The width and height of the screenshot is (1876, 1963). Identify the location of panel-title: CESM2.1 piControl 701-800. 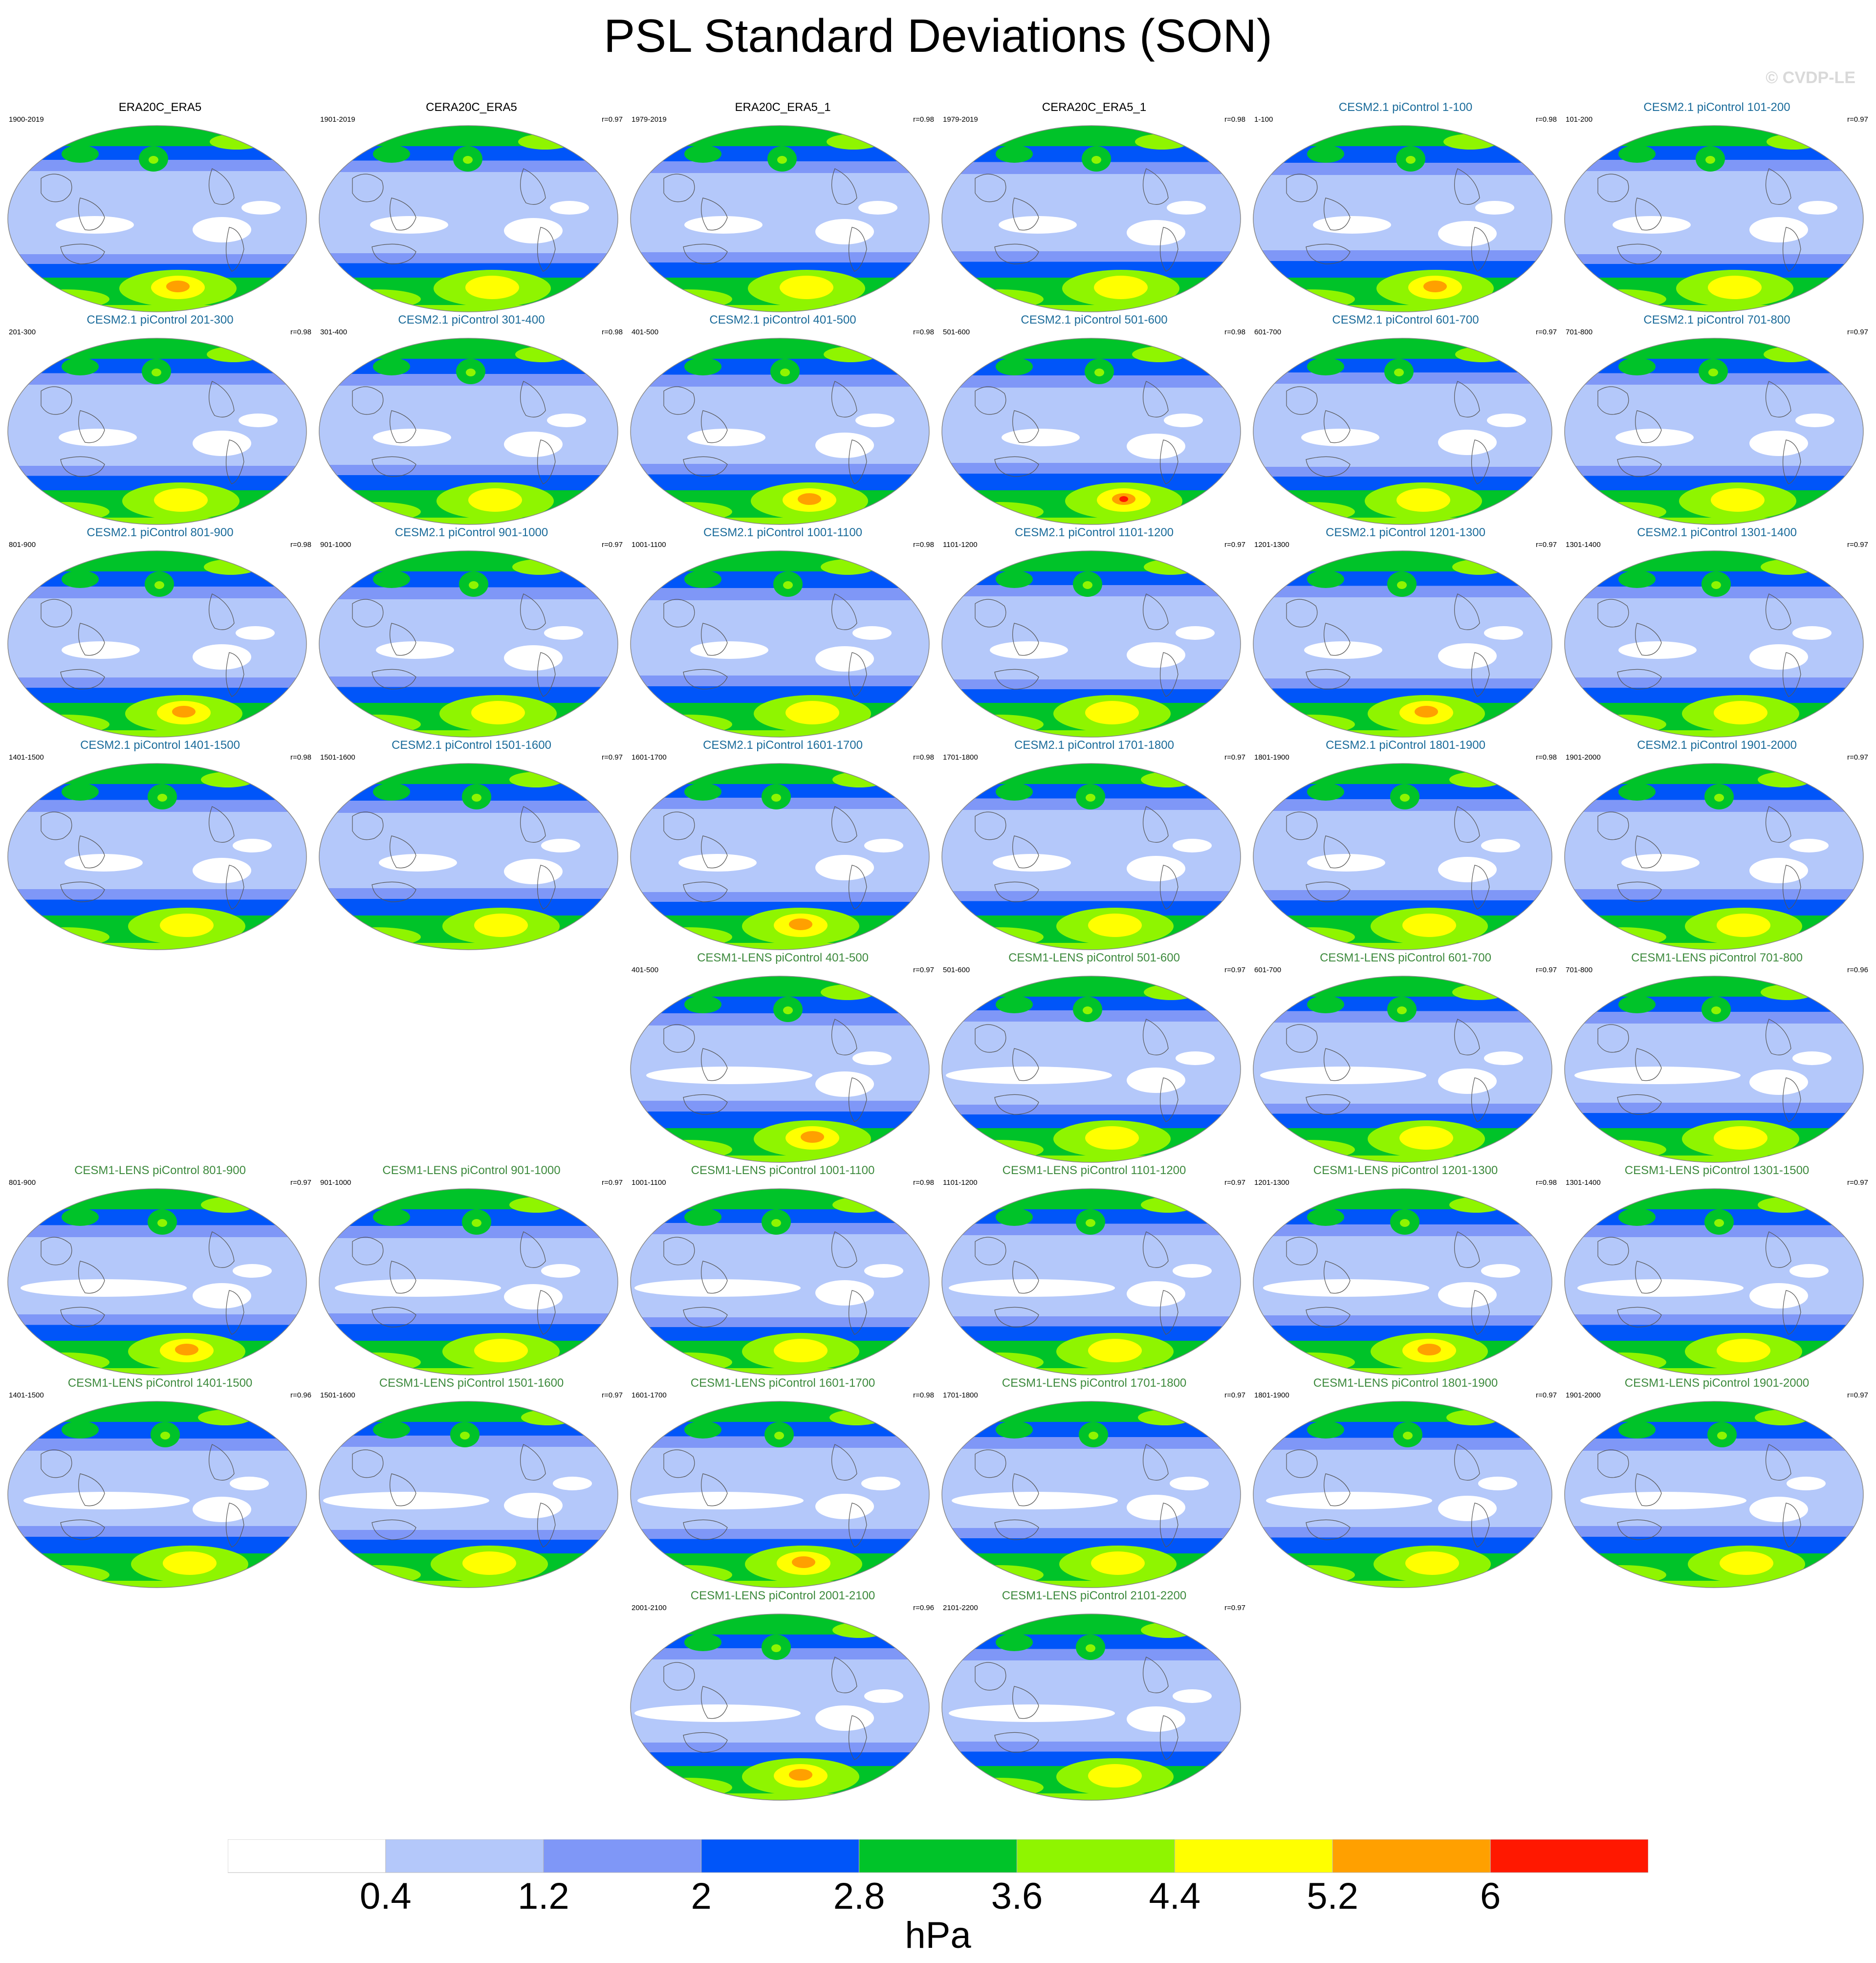
(1716, 320).